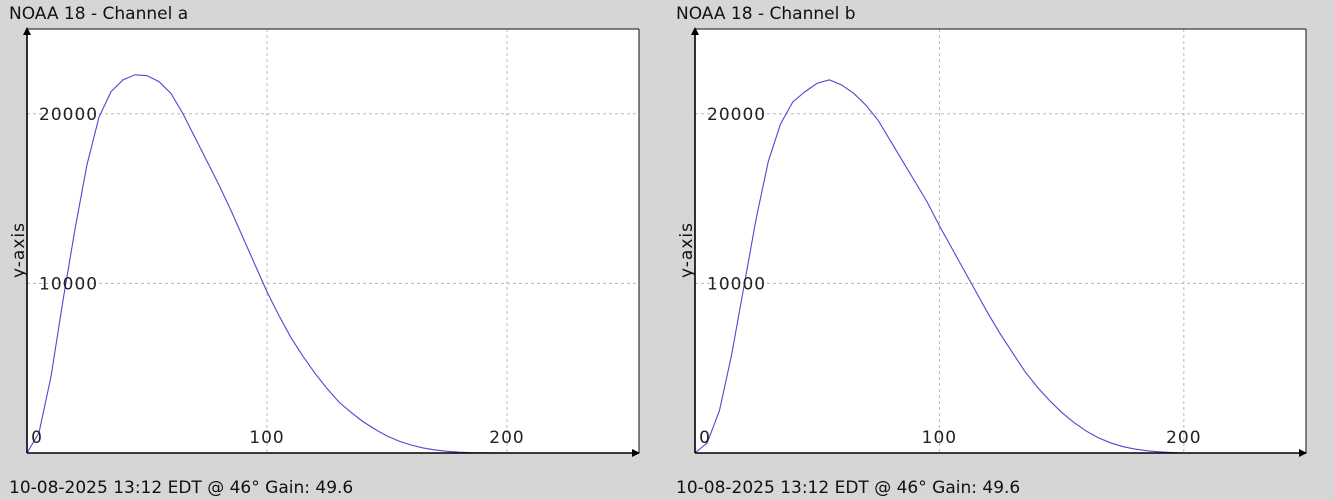 The height and width of the screenshot is (500, 1334). Describe the element at coordinates (98, 14) in the screenshot. I see `chart-title: NOAA 18 - Channel a` at that location.